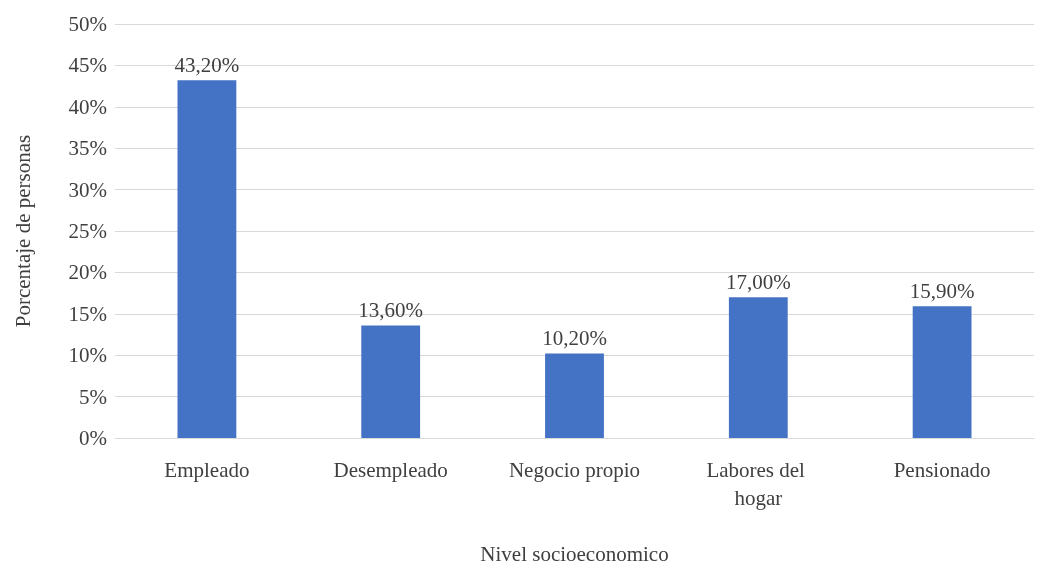 This screenshot has height=571, width=1039. Describe the element at coordinates (391, 309) in the screenshot. I see `data-label: 13,60%` at that location.